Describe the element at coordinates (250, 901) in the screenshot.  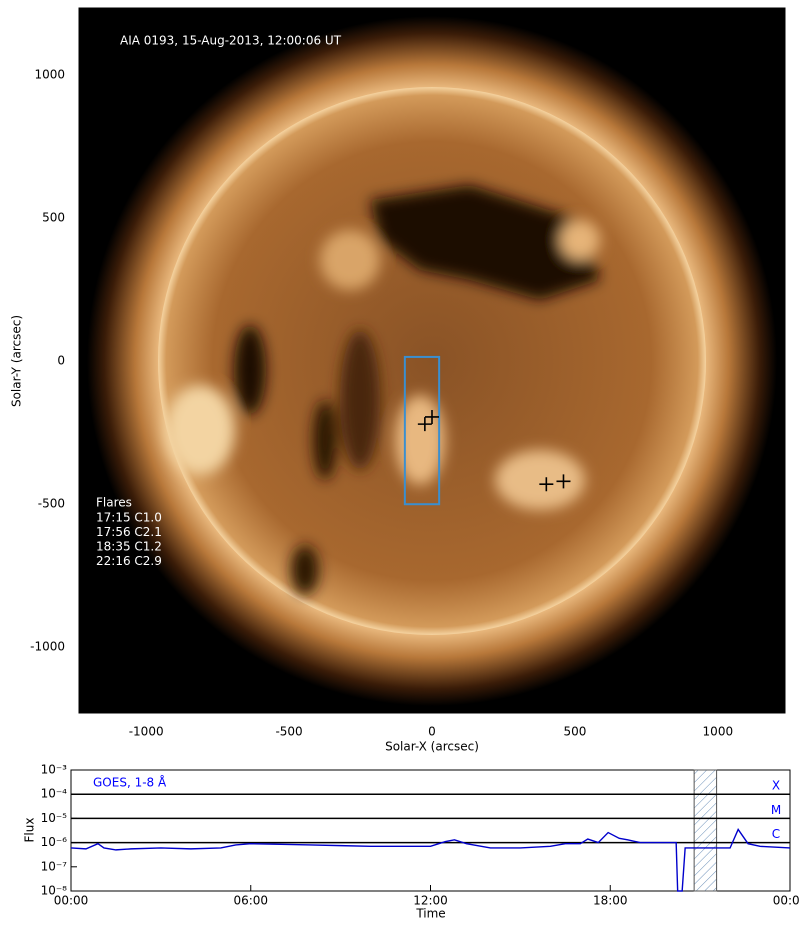
I see `x-tick-label: 06:00` at that location.